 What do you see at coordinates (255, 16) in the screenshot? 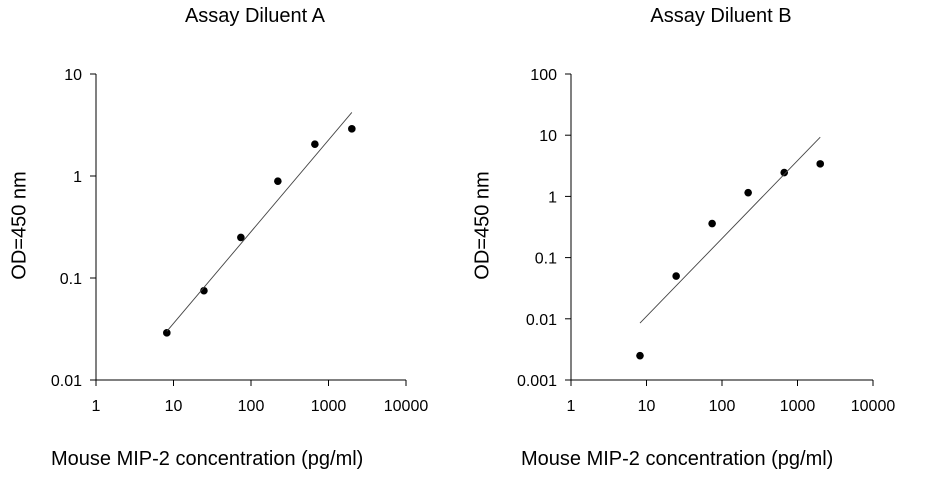
I see `chart-title: Assay Diluent A` at bounding box center [255, 16].